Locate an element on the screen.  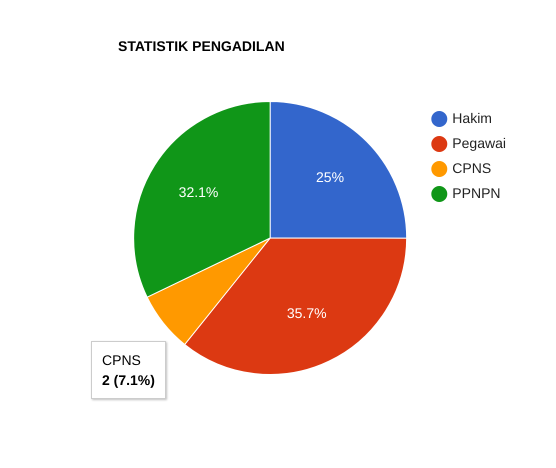
chart-title: STATISTIK PENGADILAN is located at coordinates (201, 46).